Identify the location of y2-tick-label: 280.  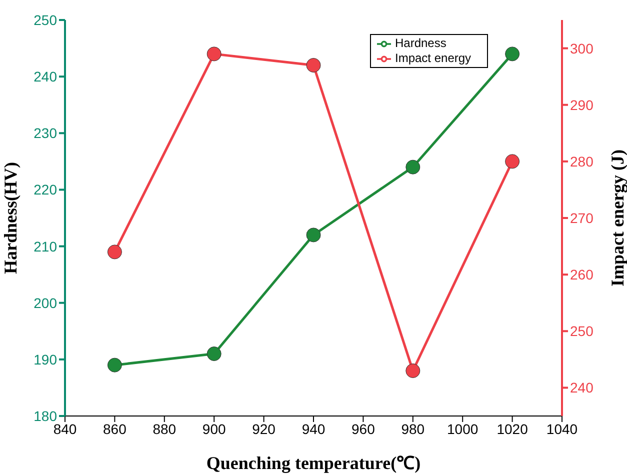
(582, 161).